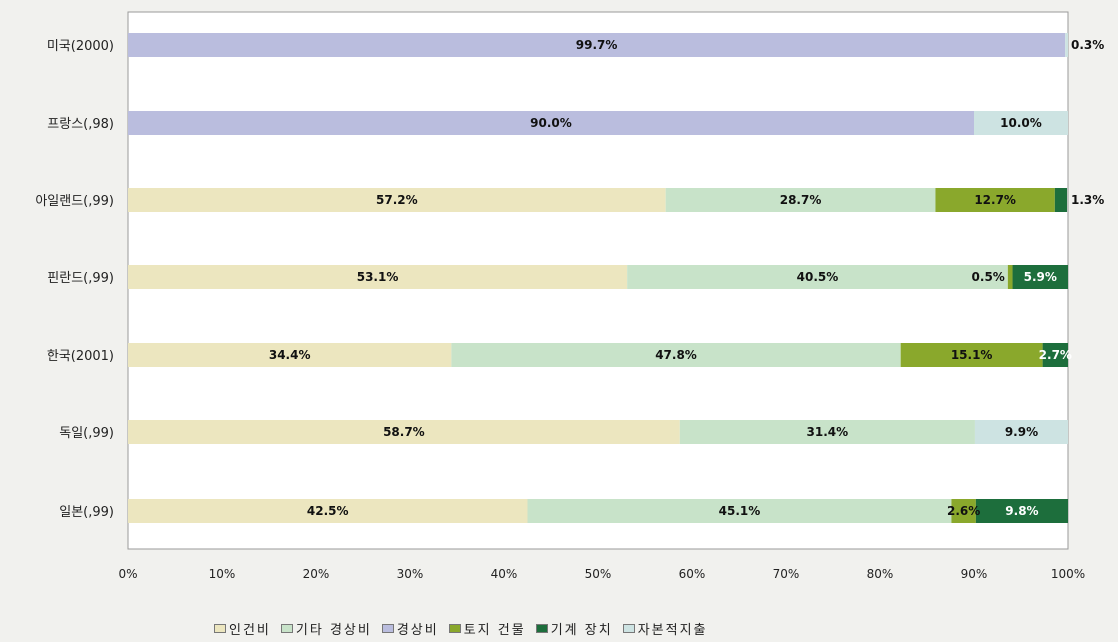 This screenshot has height=642, width=1118. I want to click on data-label: 57.2%, so click(397, 200).